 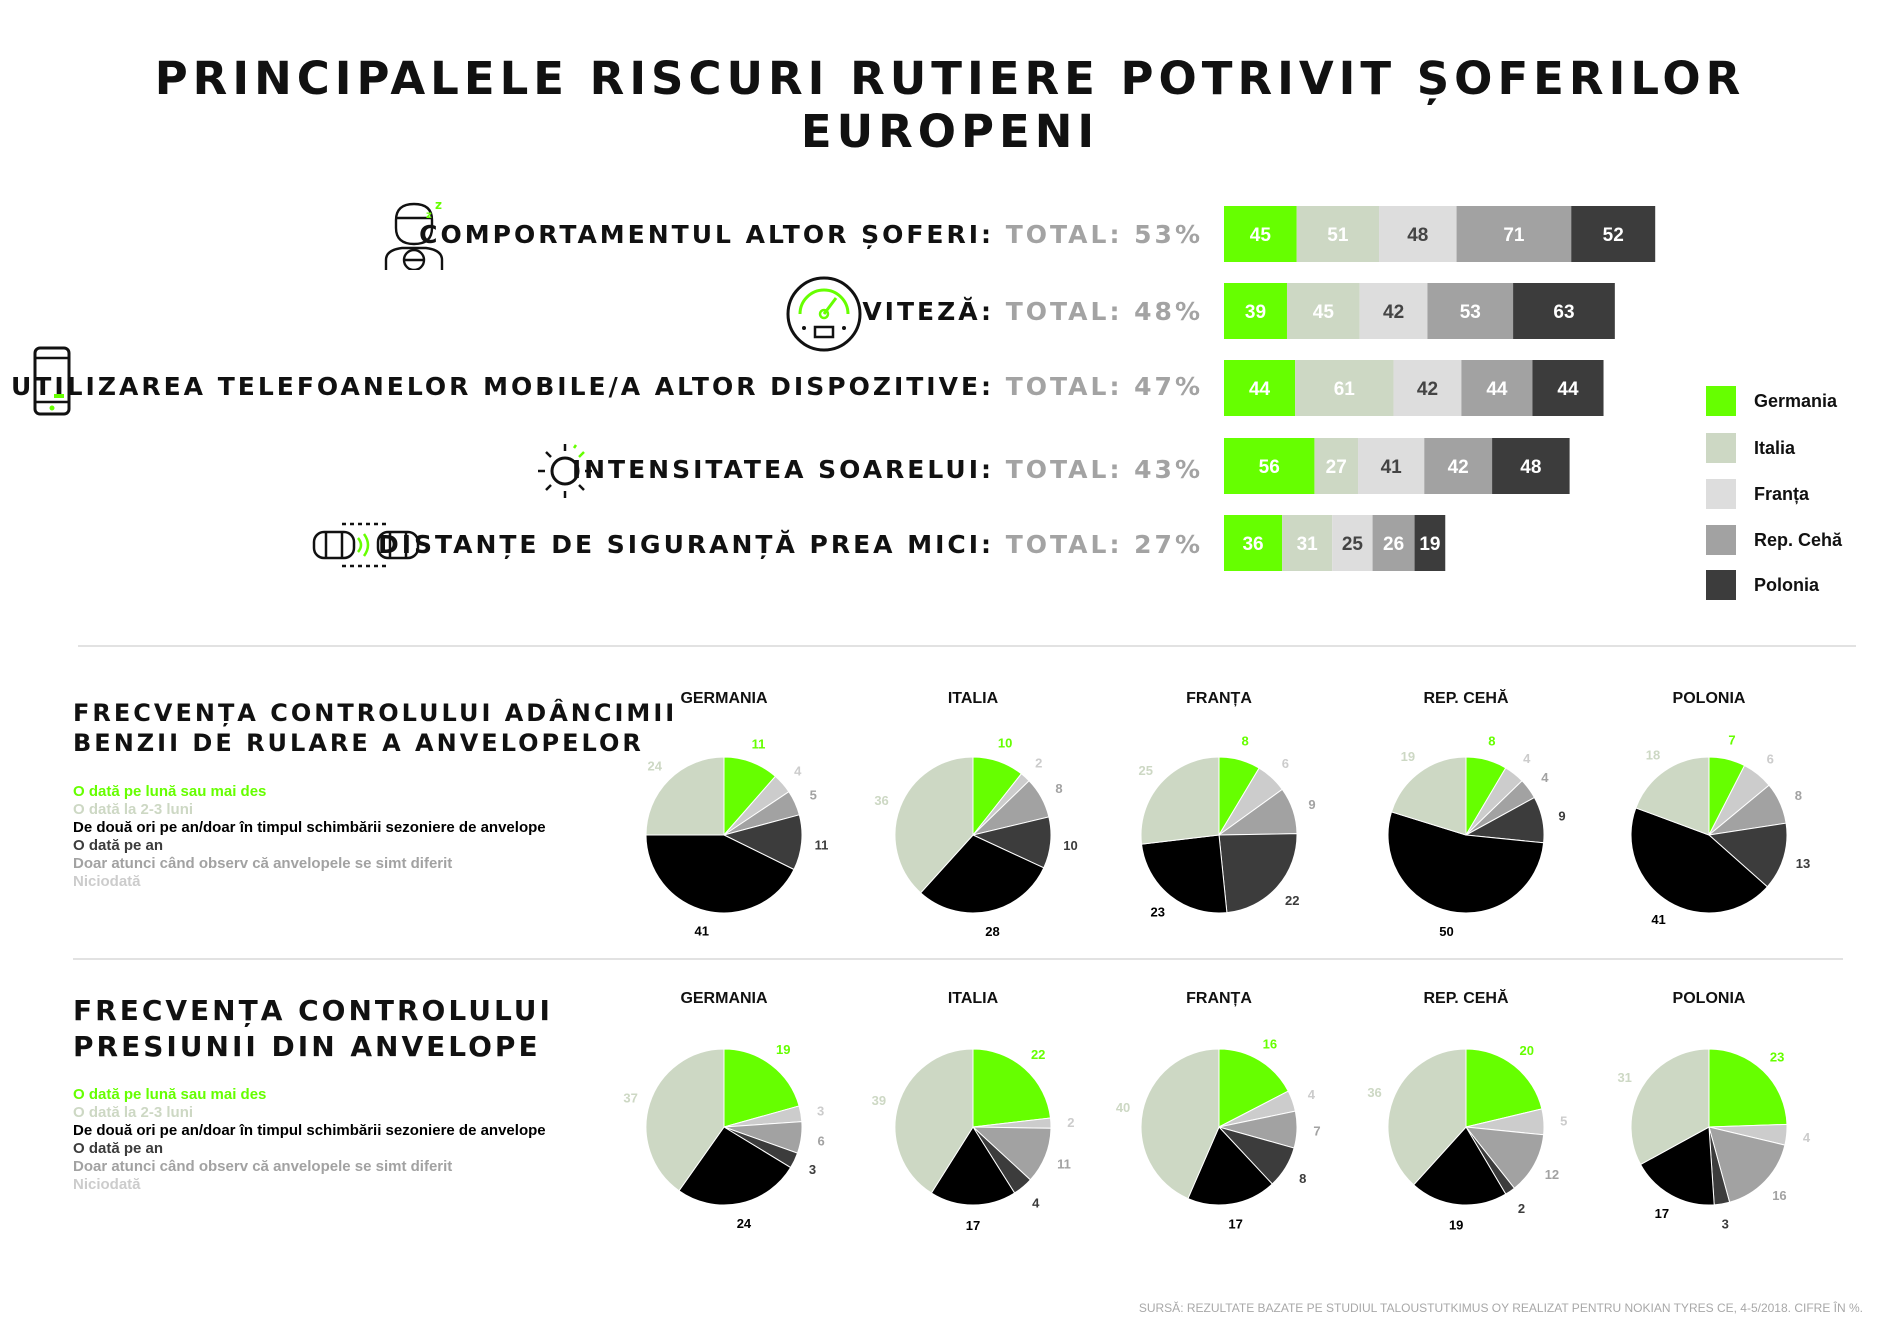 I want to click on category-label: Niciodată, so click(x=107, y=881).